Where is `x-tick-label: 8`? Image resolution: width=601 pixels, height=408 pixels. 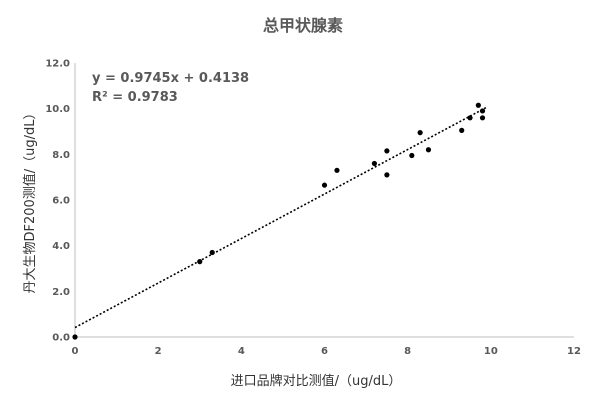
x-tick-label: 8 is located at coordinates (407, 351).